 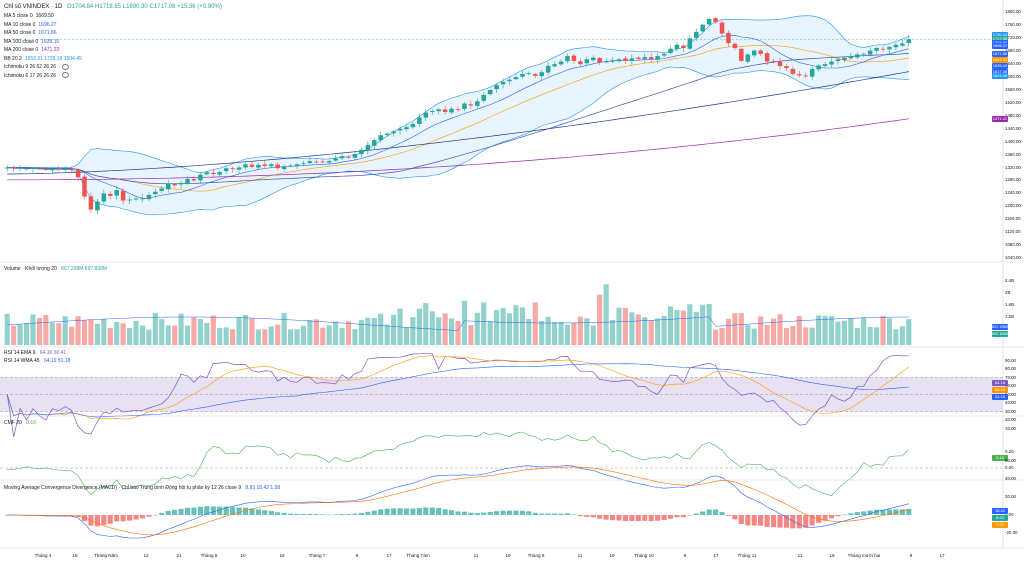 What do you see at coordinates (30, 25) in the screenshot?
I see `legend-row: MA 10 close 0 1696.27` at bounding box center [30, 25].